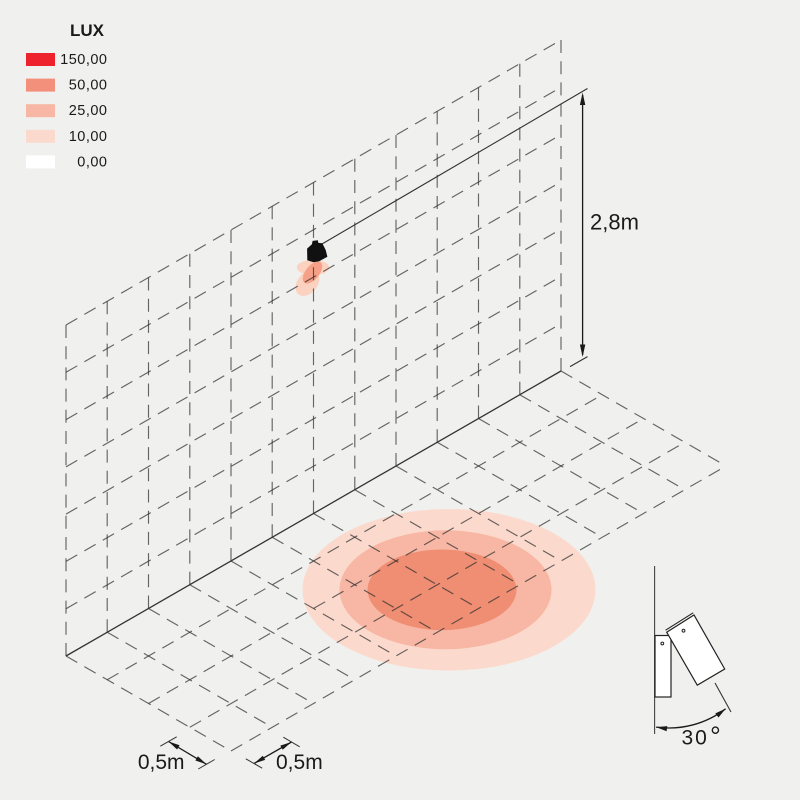 This screenshot has height=800, width=800. Describe the element at coordinates (92, 162) in the screenshot. I see `svg-text: 0,00` at that location.